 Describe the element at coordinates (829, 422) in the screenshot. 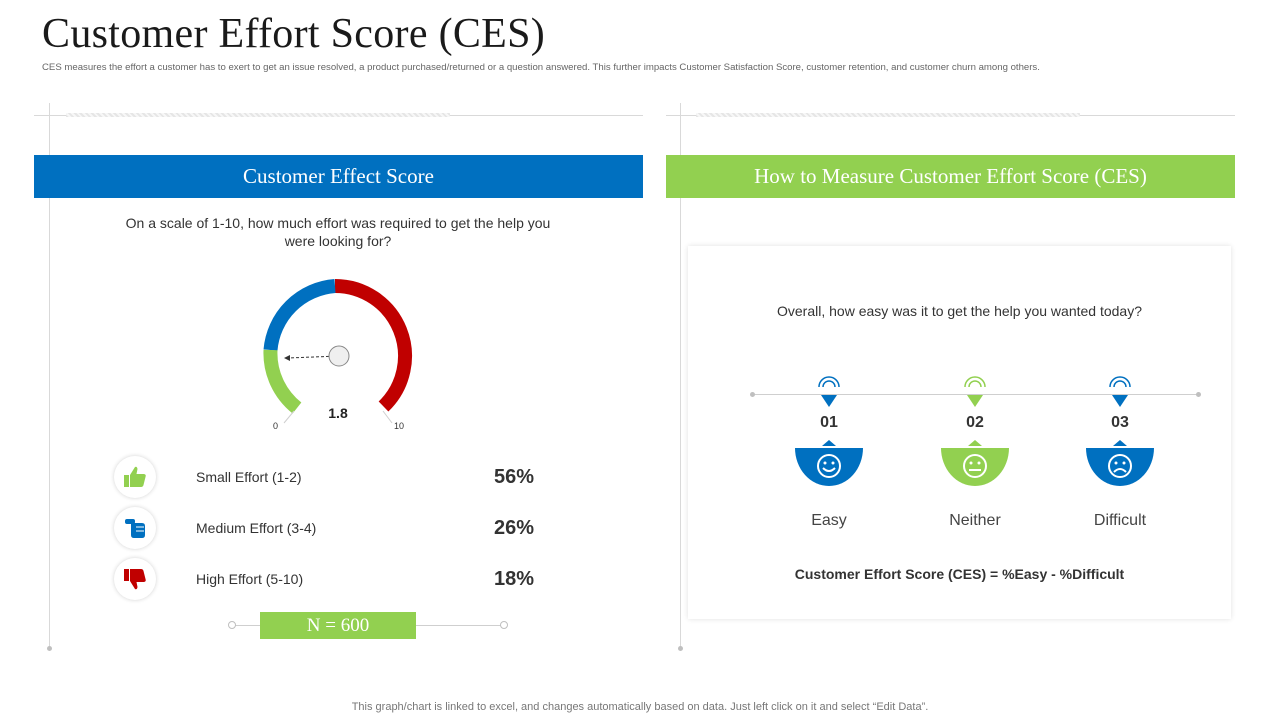

I see `option-number: 01` at that location.